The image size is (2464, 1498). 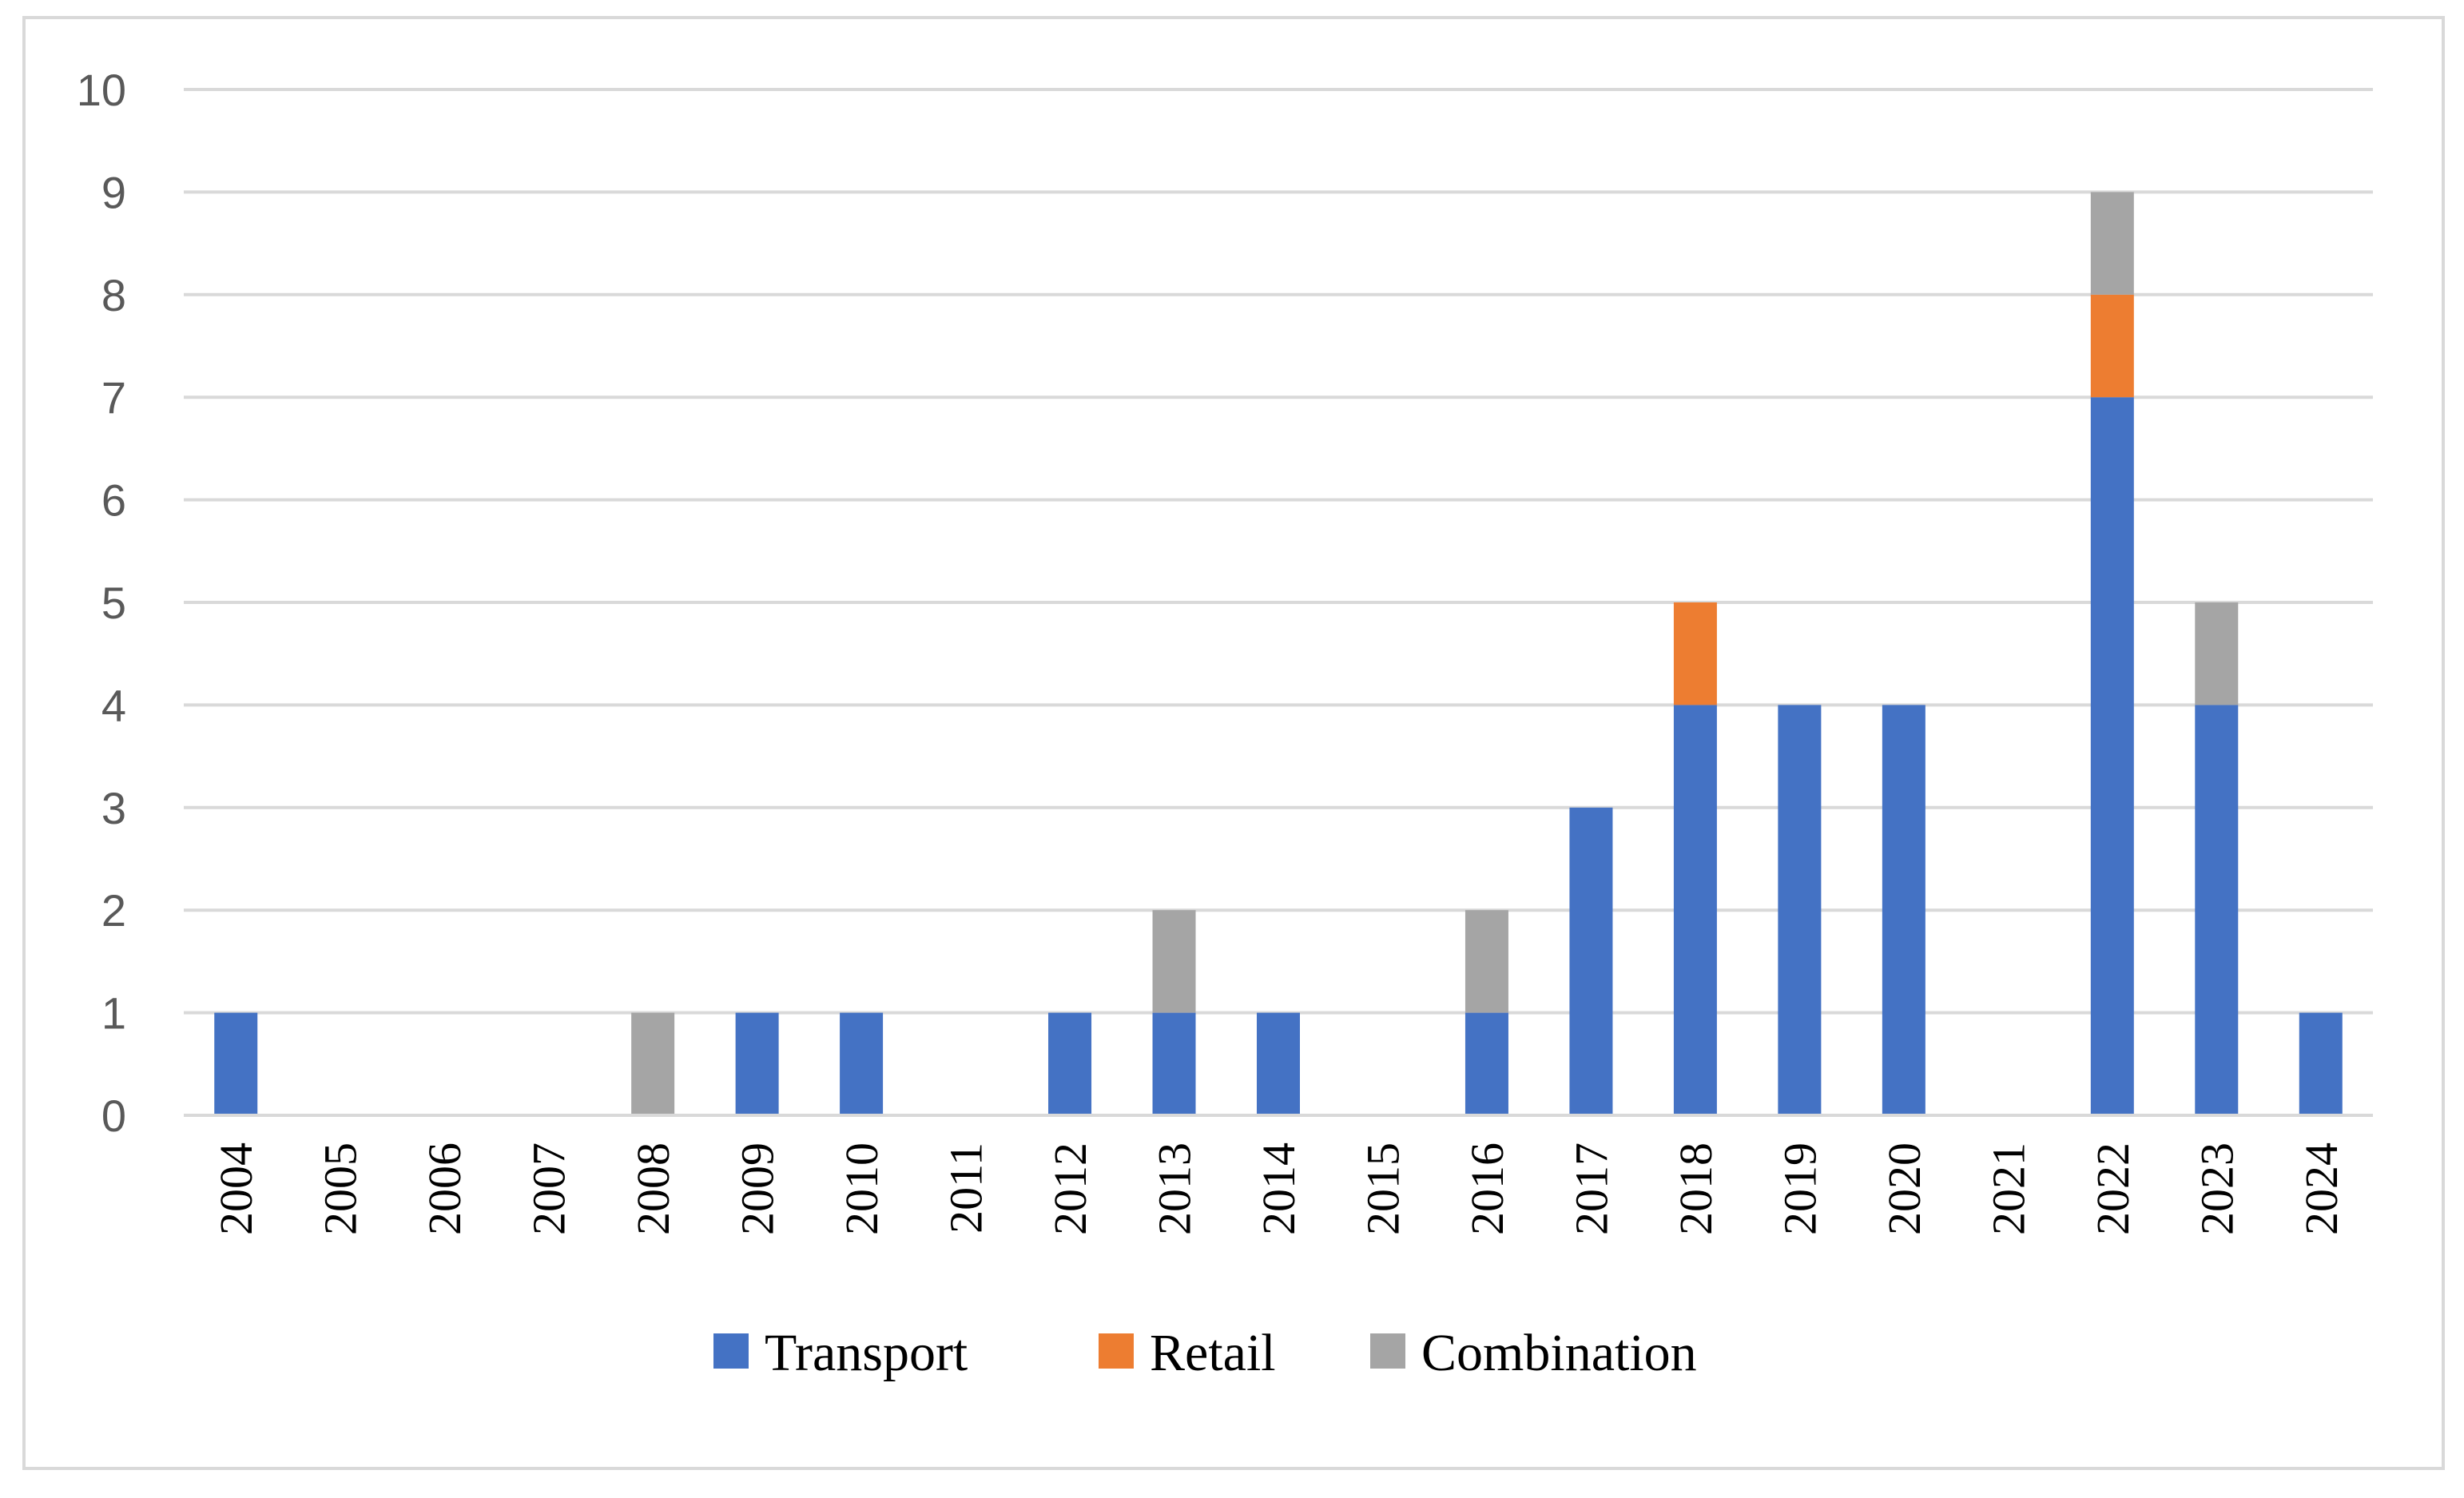 What do you see at coordinates (867, 1353) in the screenshot?
I see `legend-label-transport: Transport` at bounding box center [867, 1353].